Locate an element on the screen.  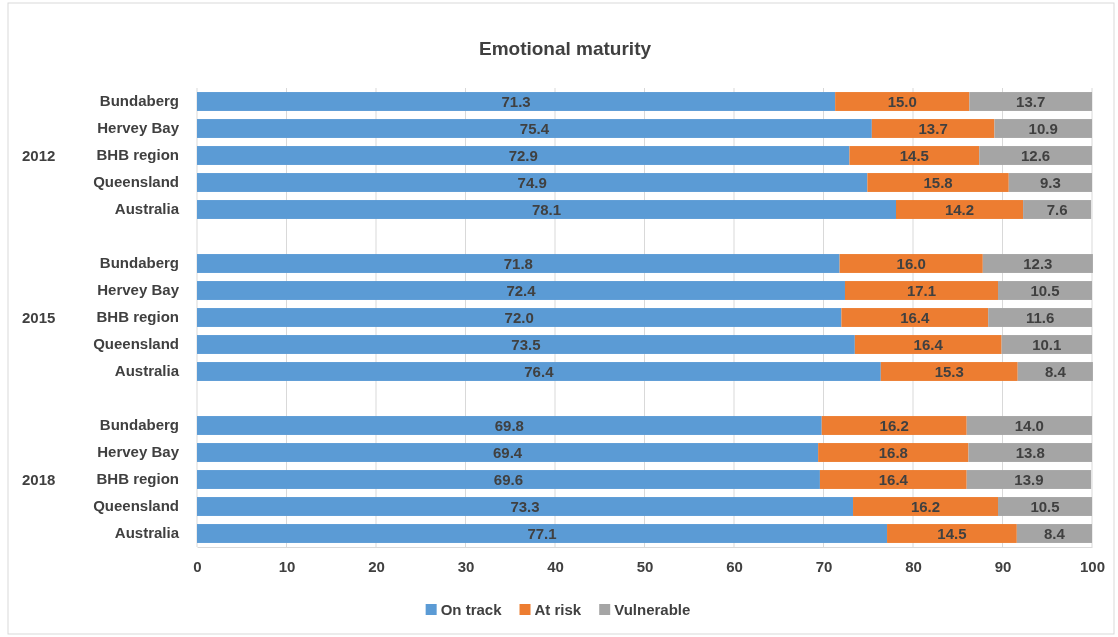
data-label: 69.8 is located at coordinates (509, 425).